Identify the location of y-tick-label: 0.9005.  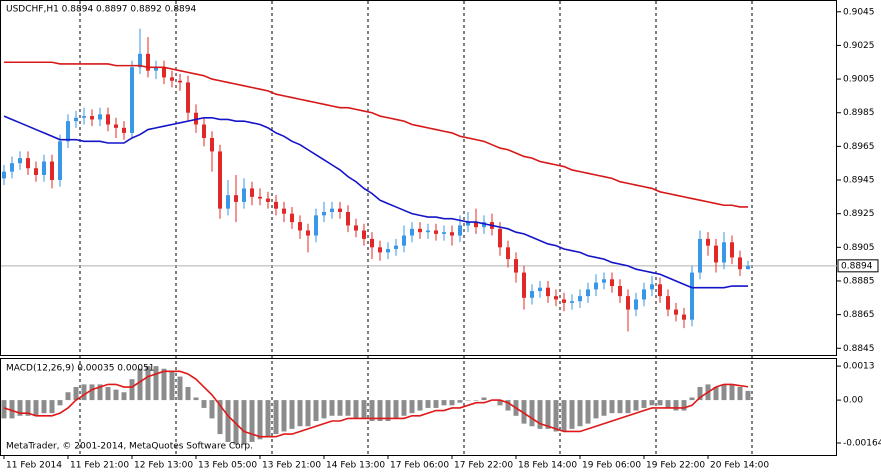
(859, 80).